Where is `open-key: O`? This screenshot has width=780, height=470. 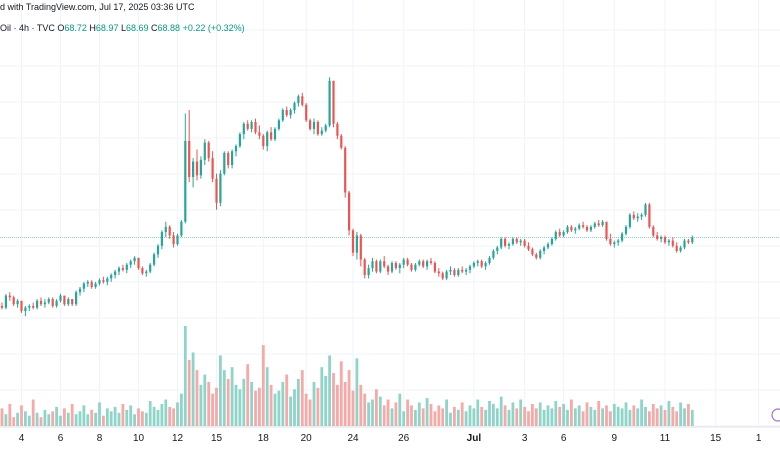
open-key: O is located at coordinates (61, 28).